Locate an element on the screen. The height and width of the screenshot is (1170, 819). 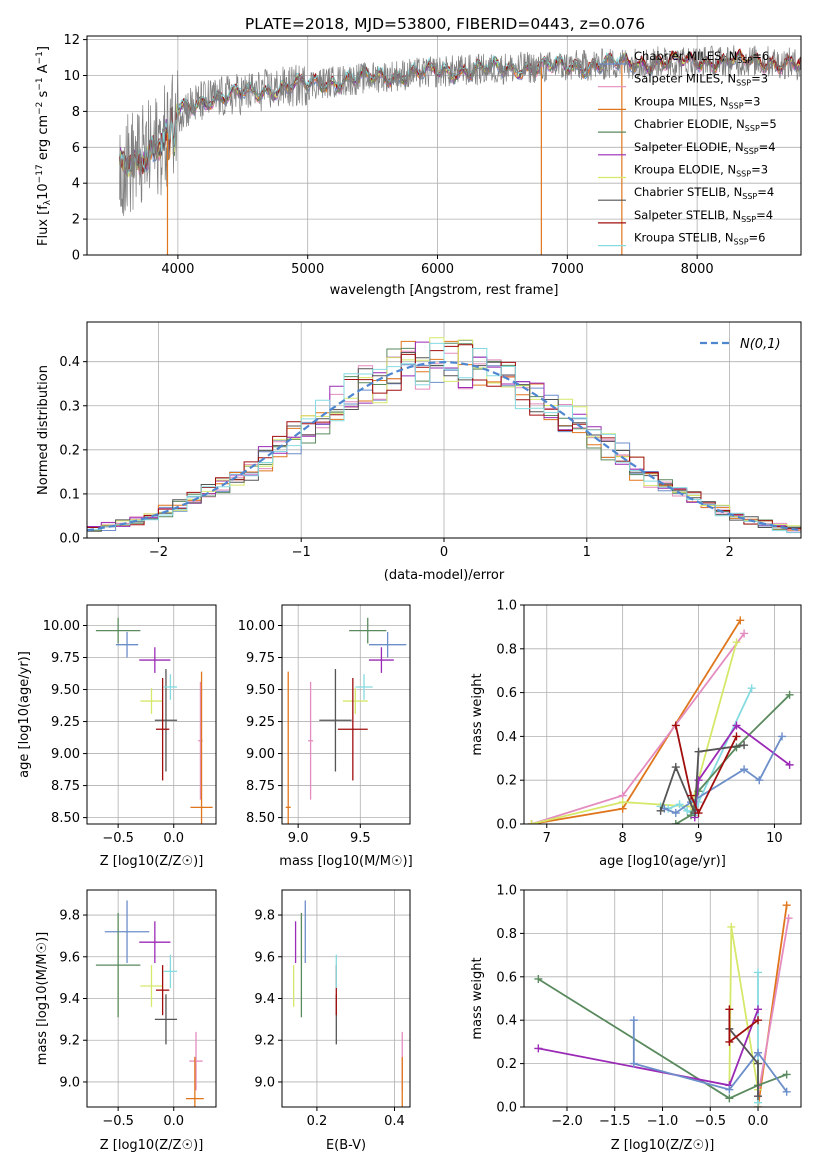
legend: N(0,1) is located at coordinates (740, 344).